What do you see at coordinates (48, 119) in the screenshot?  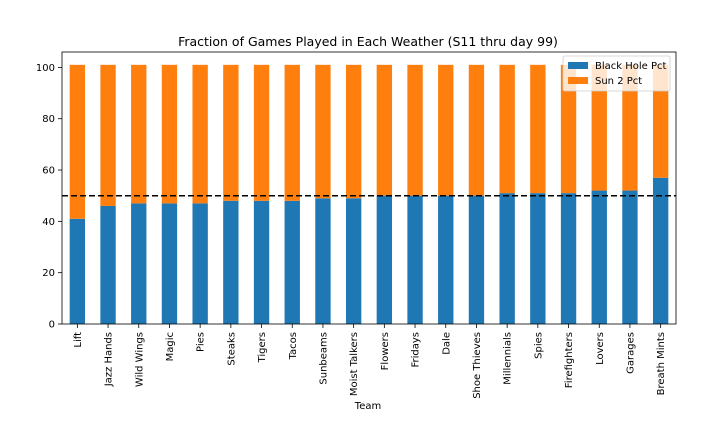 I see `y-tick-label-4: 80` at bounding box center [48, 119].